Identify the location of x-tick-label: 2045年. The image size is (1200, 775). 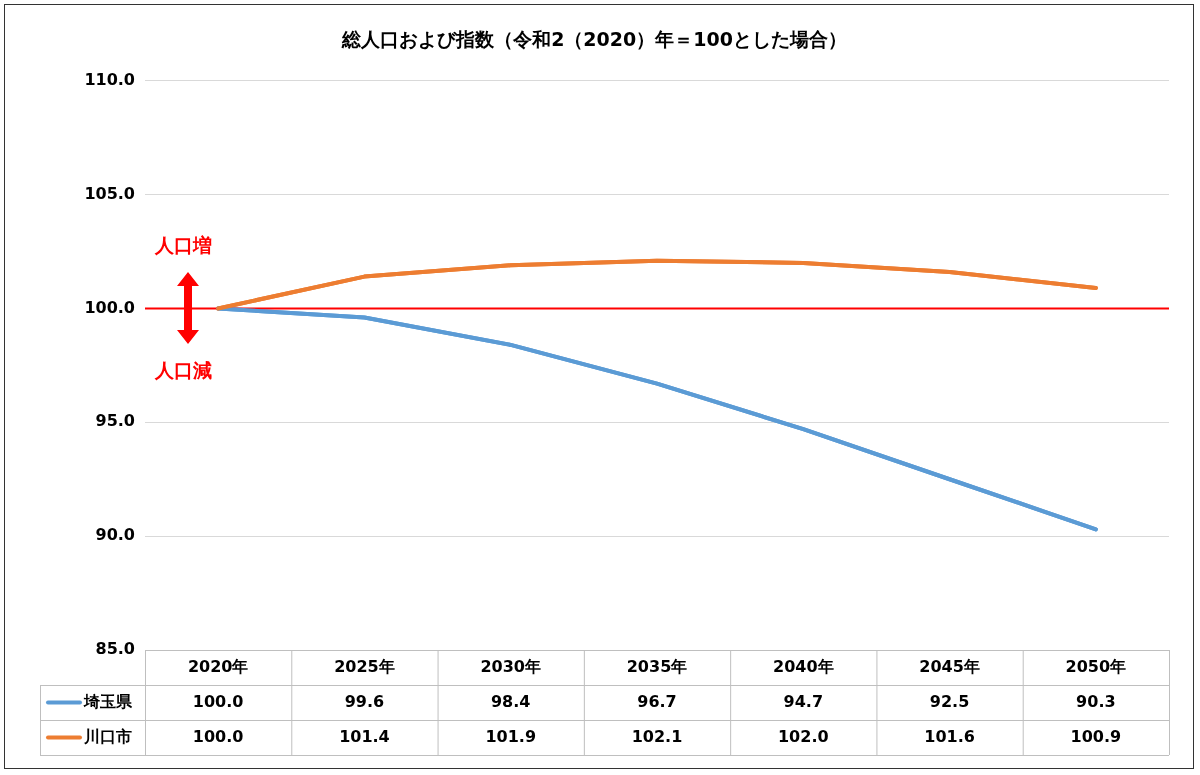
(949, 666).